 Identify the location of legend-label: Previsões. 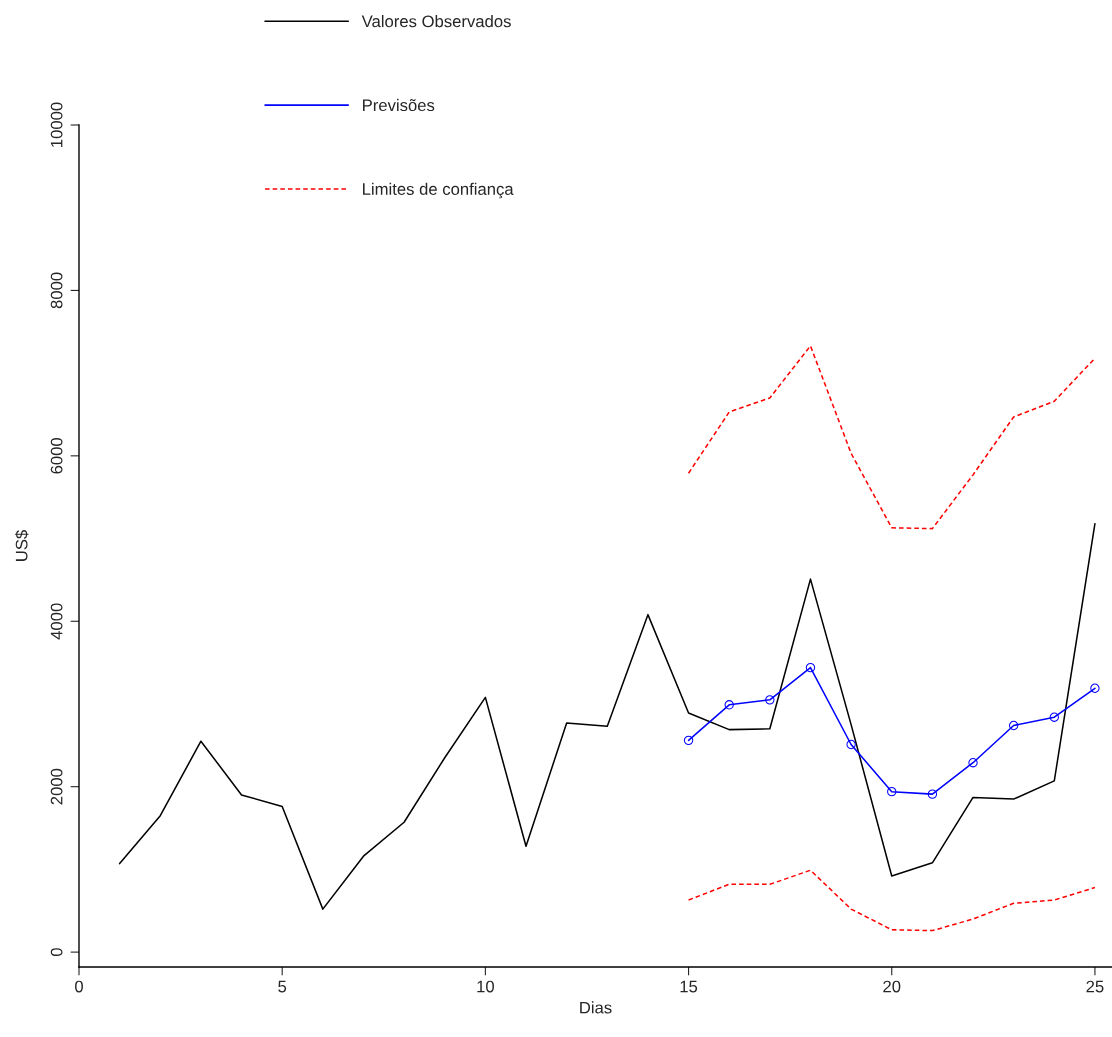
(399, 105).